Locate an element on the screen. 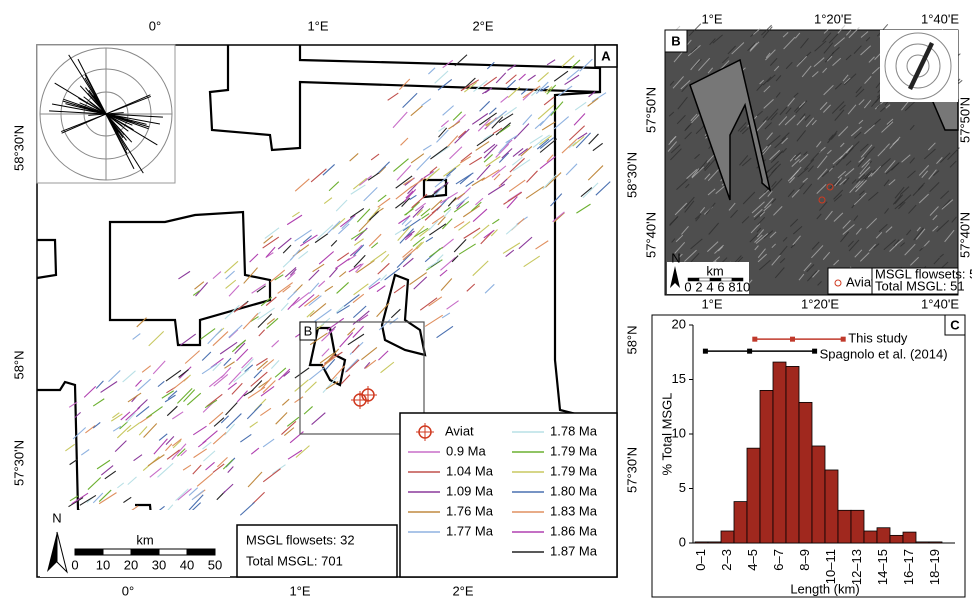  x-tick-label: 10–11 is located at coordinates (830, 566).